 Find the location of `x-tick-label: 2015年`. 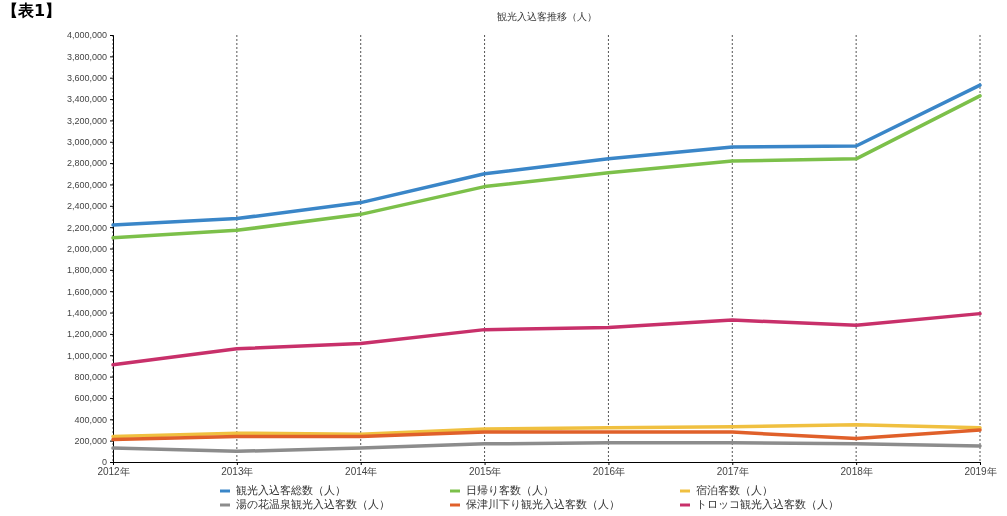

x-tick-label: 2015年 is located at coordinates (485, 472).